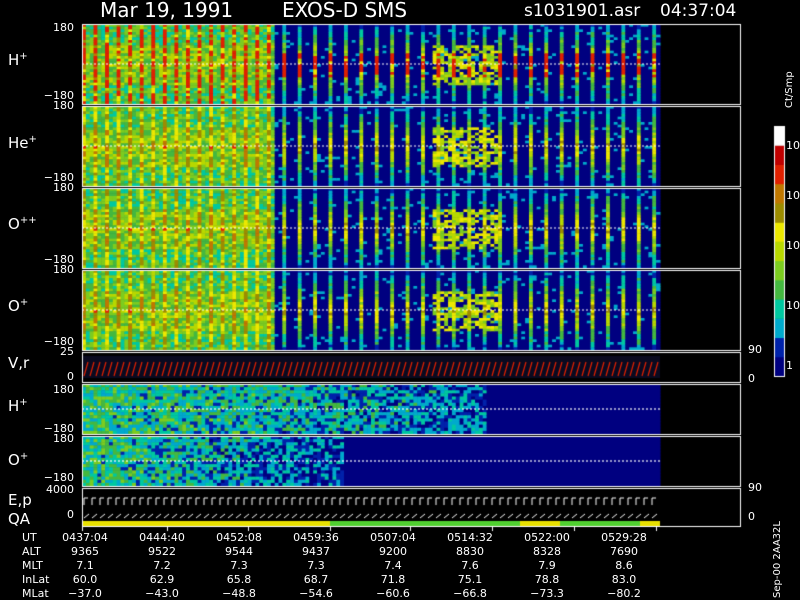 The width and height of the screenshot is (800, 600). Describe the element at coordinates (624, 551) in the screenshot. I see `footer-value: 7690` at that location.